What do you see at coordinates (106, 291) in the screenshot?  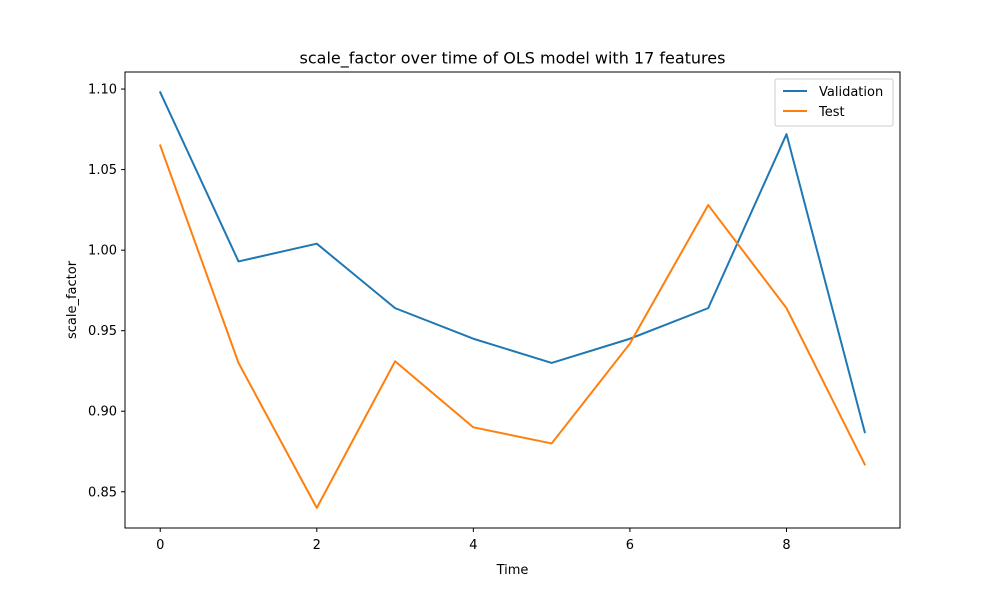 I see `y-axis: 0.85 0.90 0.95 1.00 1.05 1.10` at bounding box center [106, 291].